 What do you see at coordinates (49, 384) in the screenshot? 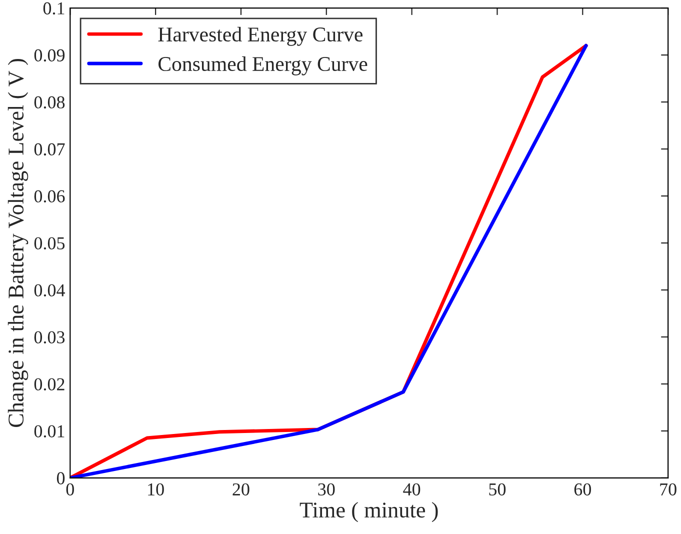
I see `y-tick-label: 0.02` at bounding box center [49, 384].